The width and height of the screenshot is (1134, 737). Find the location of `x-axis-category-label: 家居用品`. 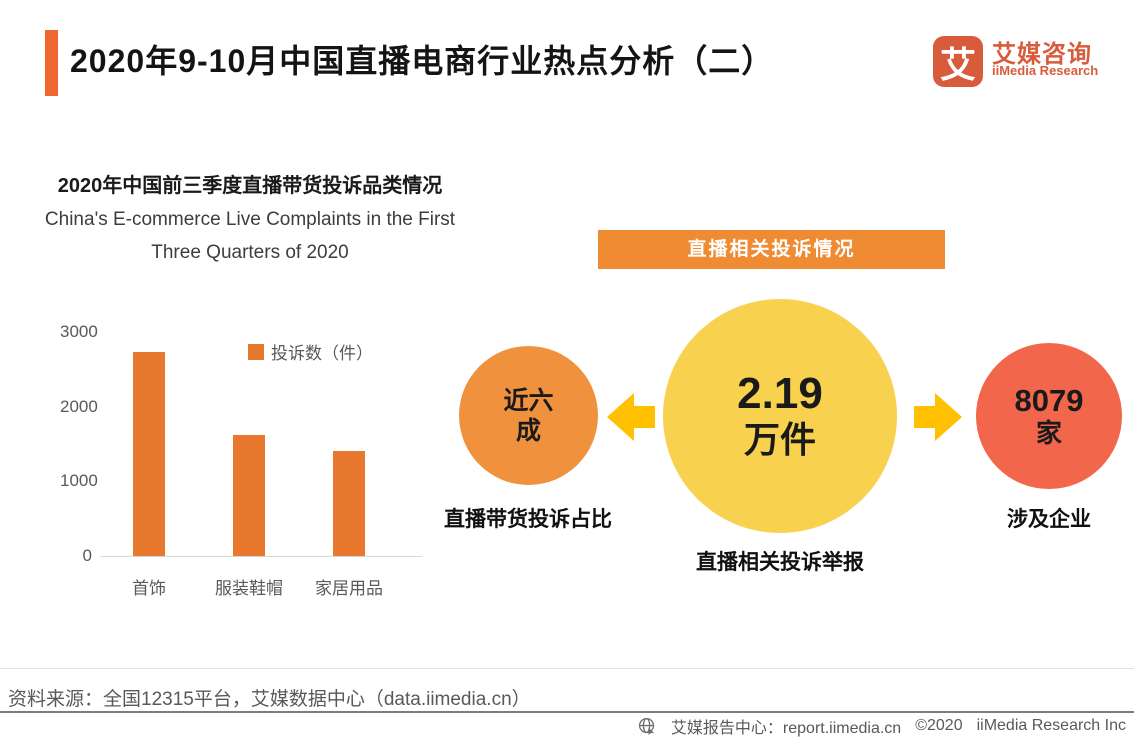

x-axis-category-label: 家居用品 is located at coordinates (349, 588).